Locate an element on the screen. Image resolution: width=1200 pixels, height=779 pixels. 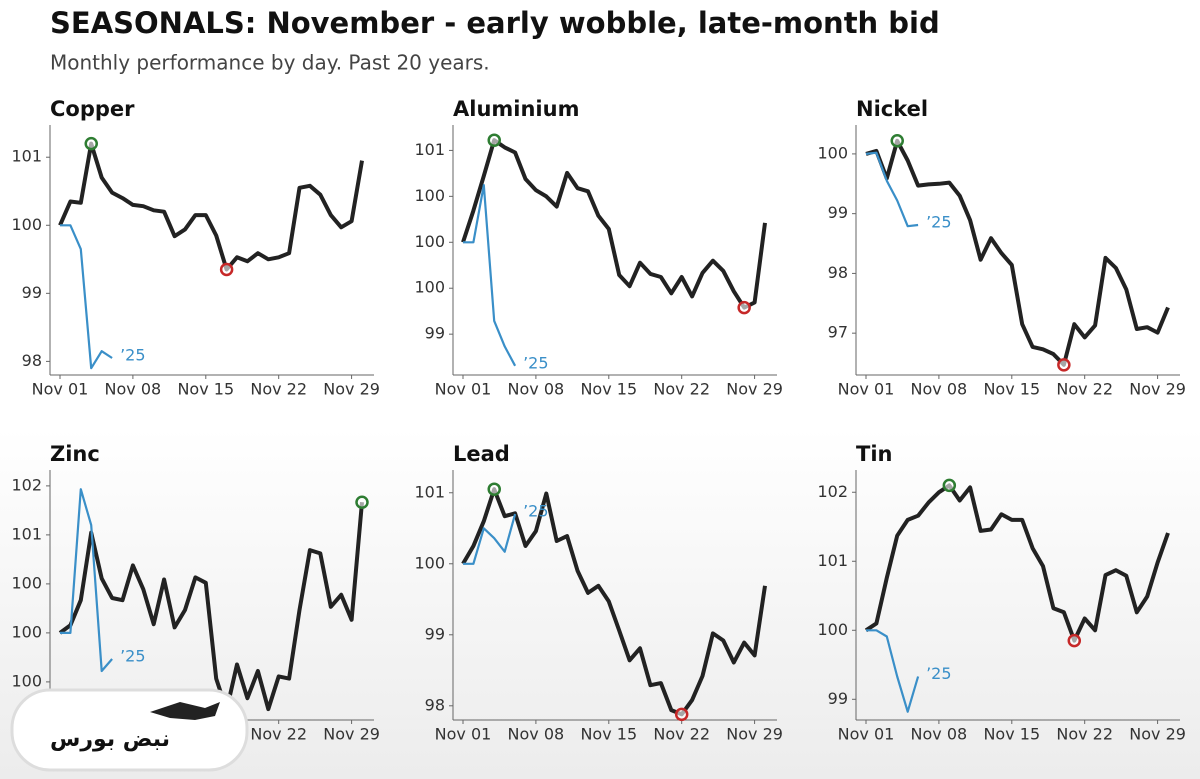
watermark: نبض بورس is located at coordinates (110, 739).